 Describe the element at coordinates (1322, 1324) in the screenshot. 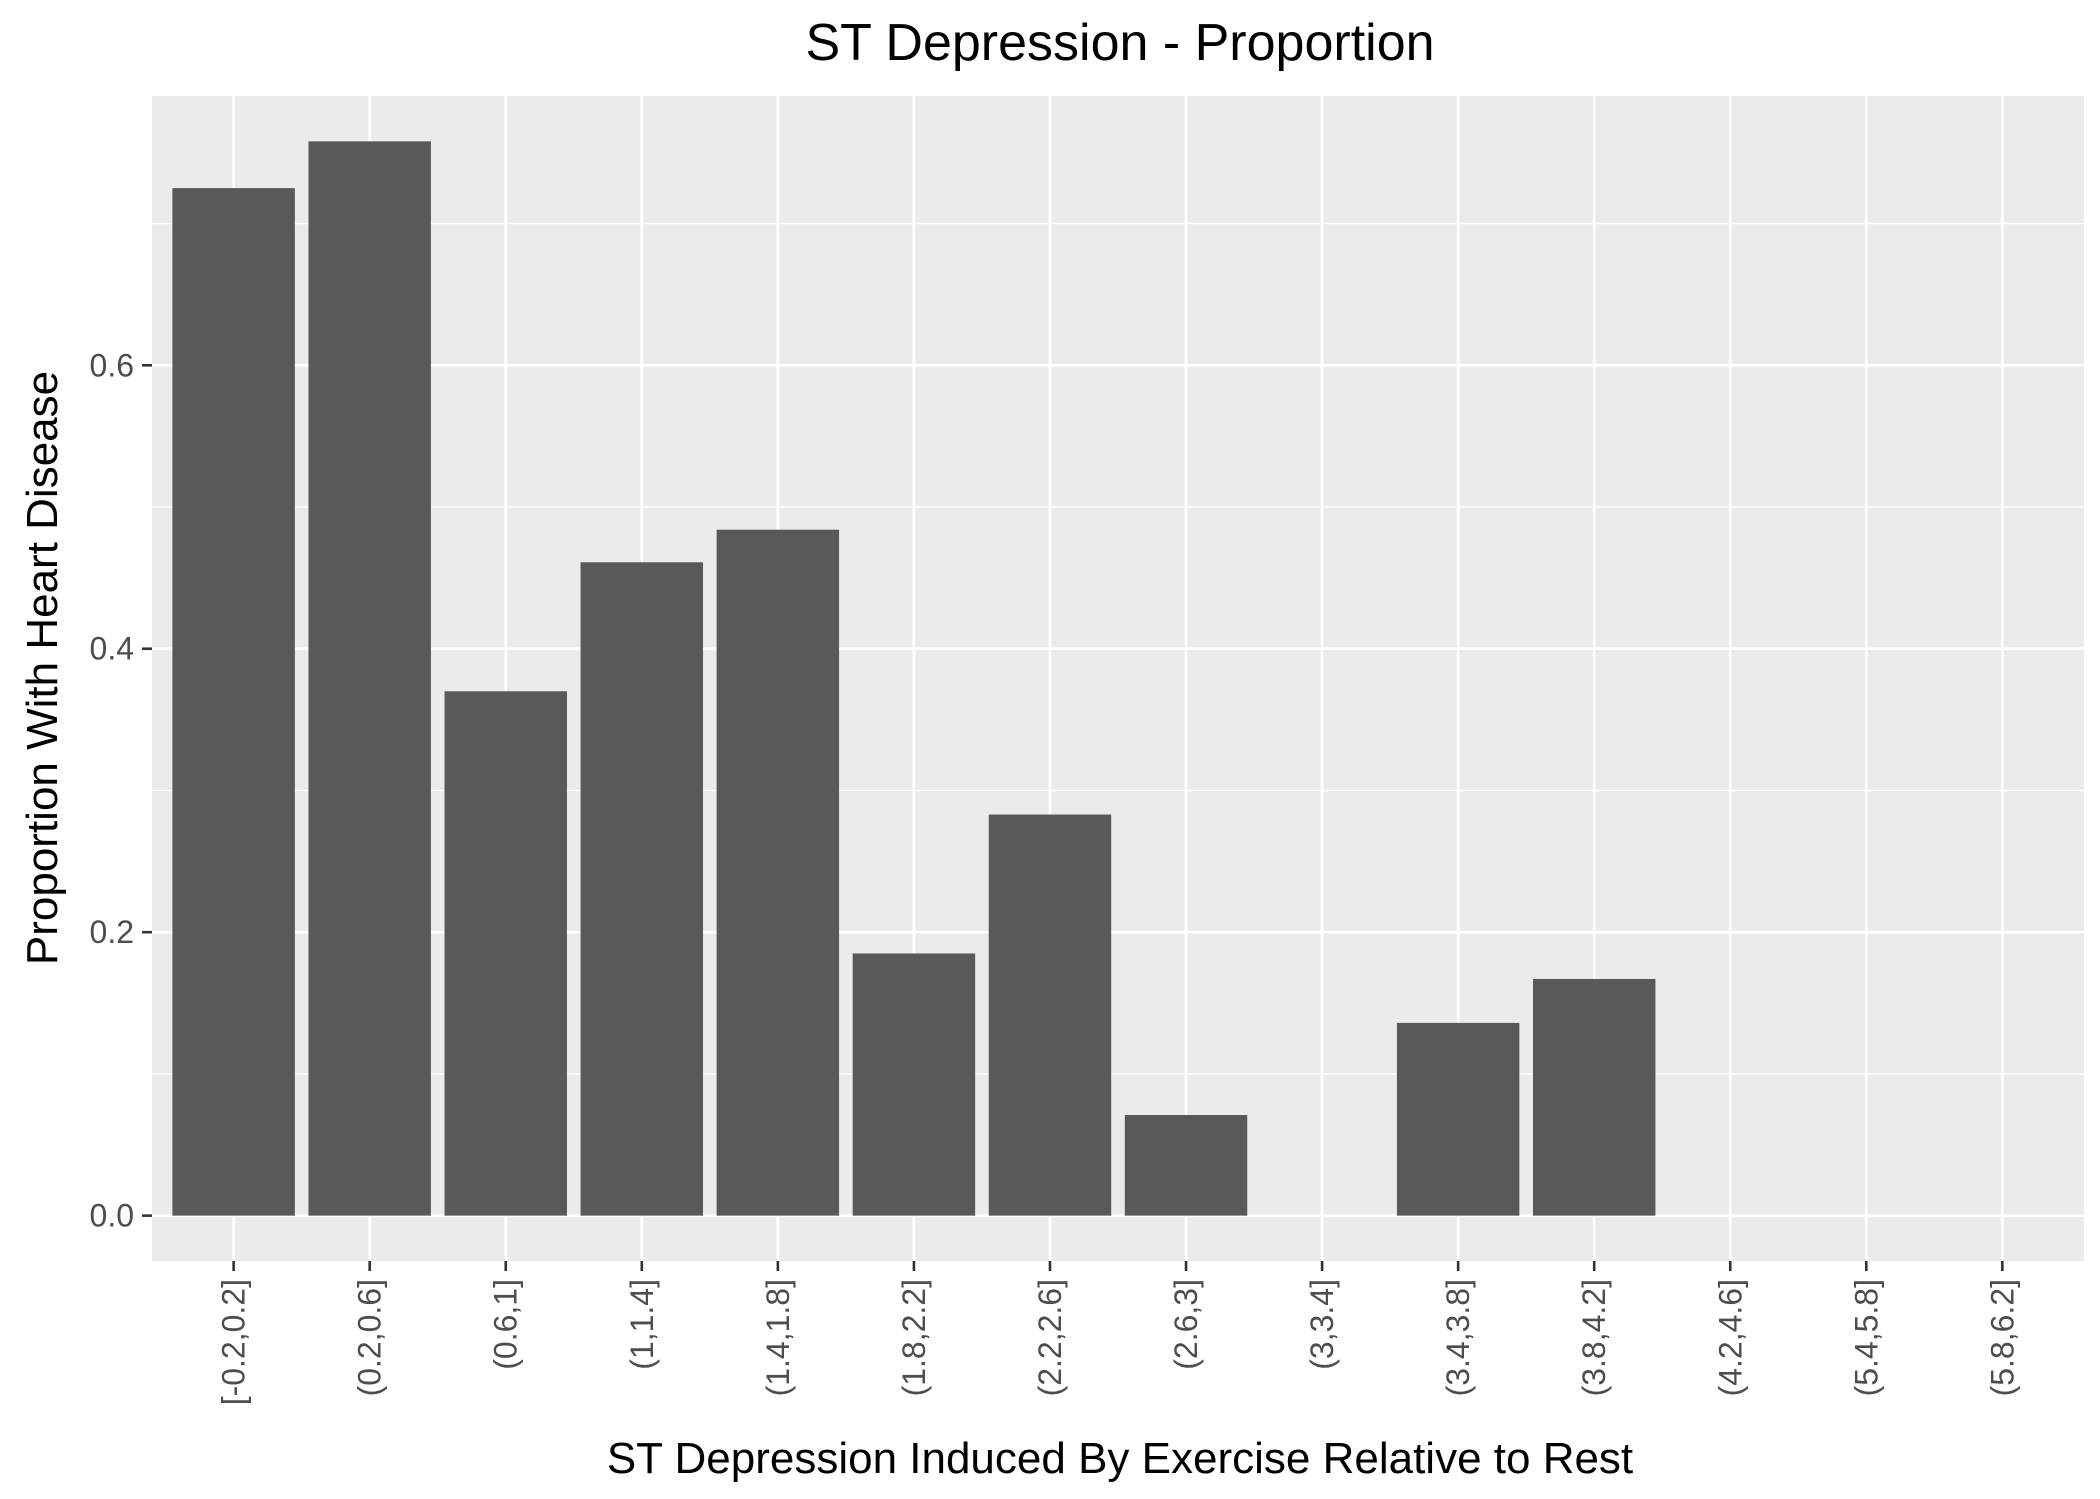

I see `x-tick-label: (3,3.4]` at that location.